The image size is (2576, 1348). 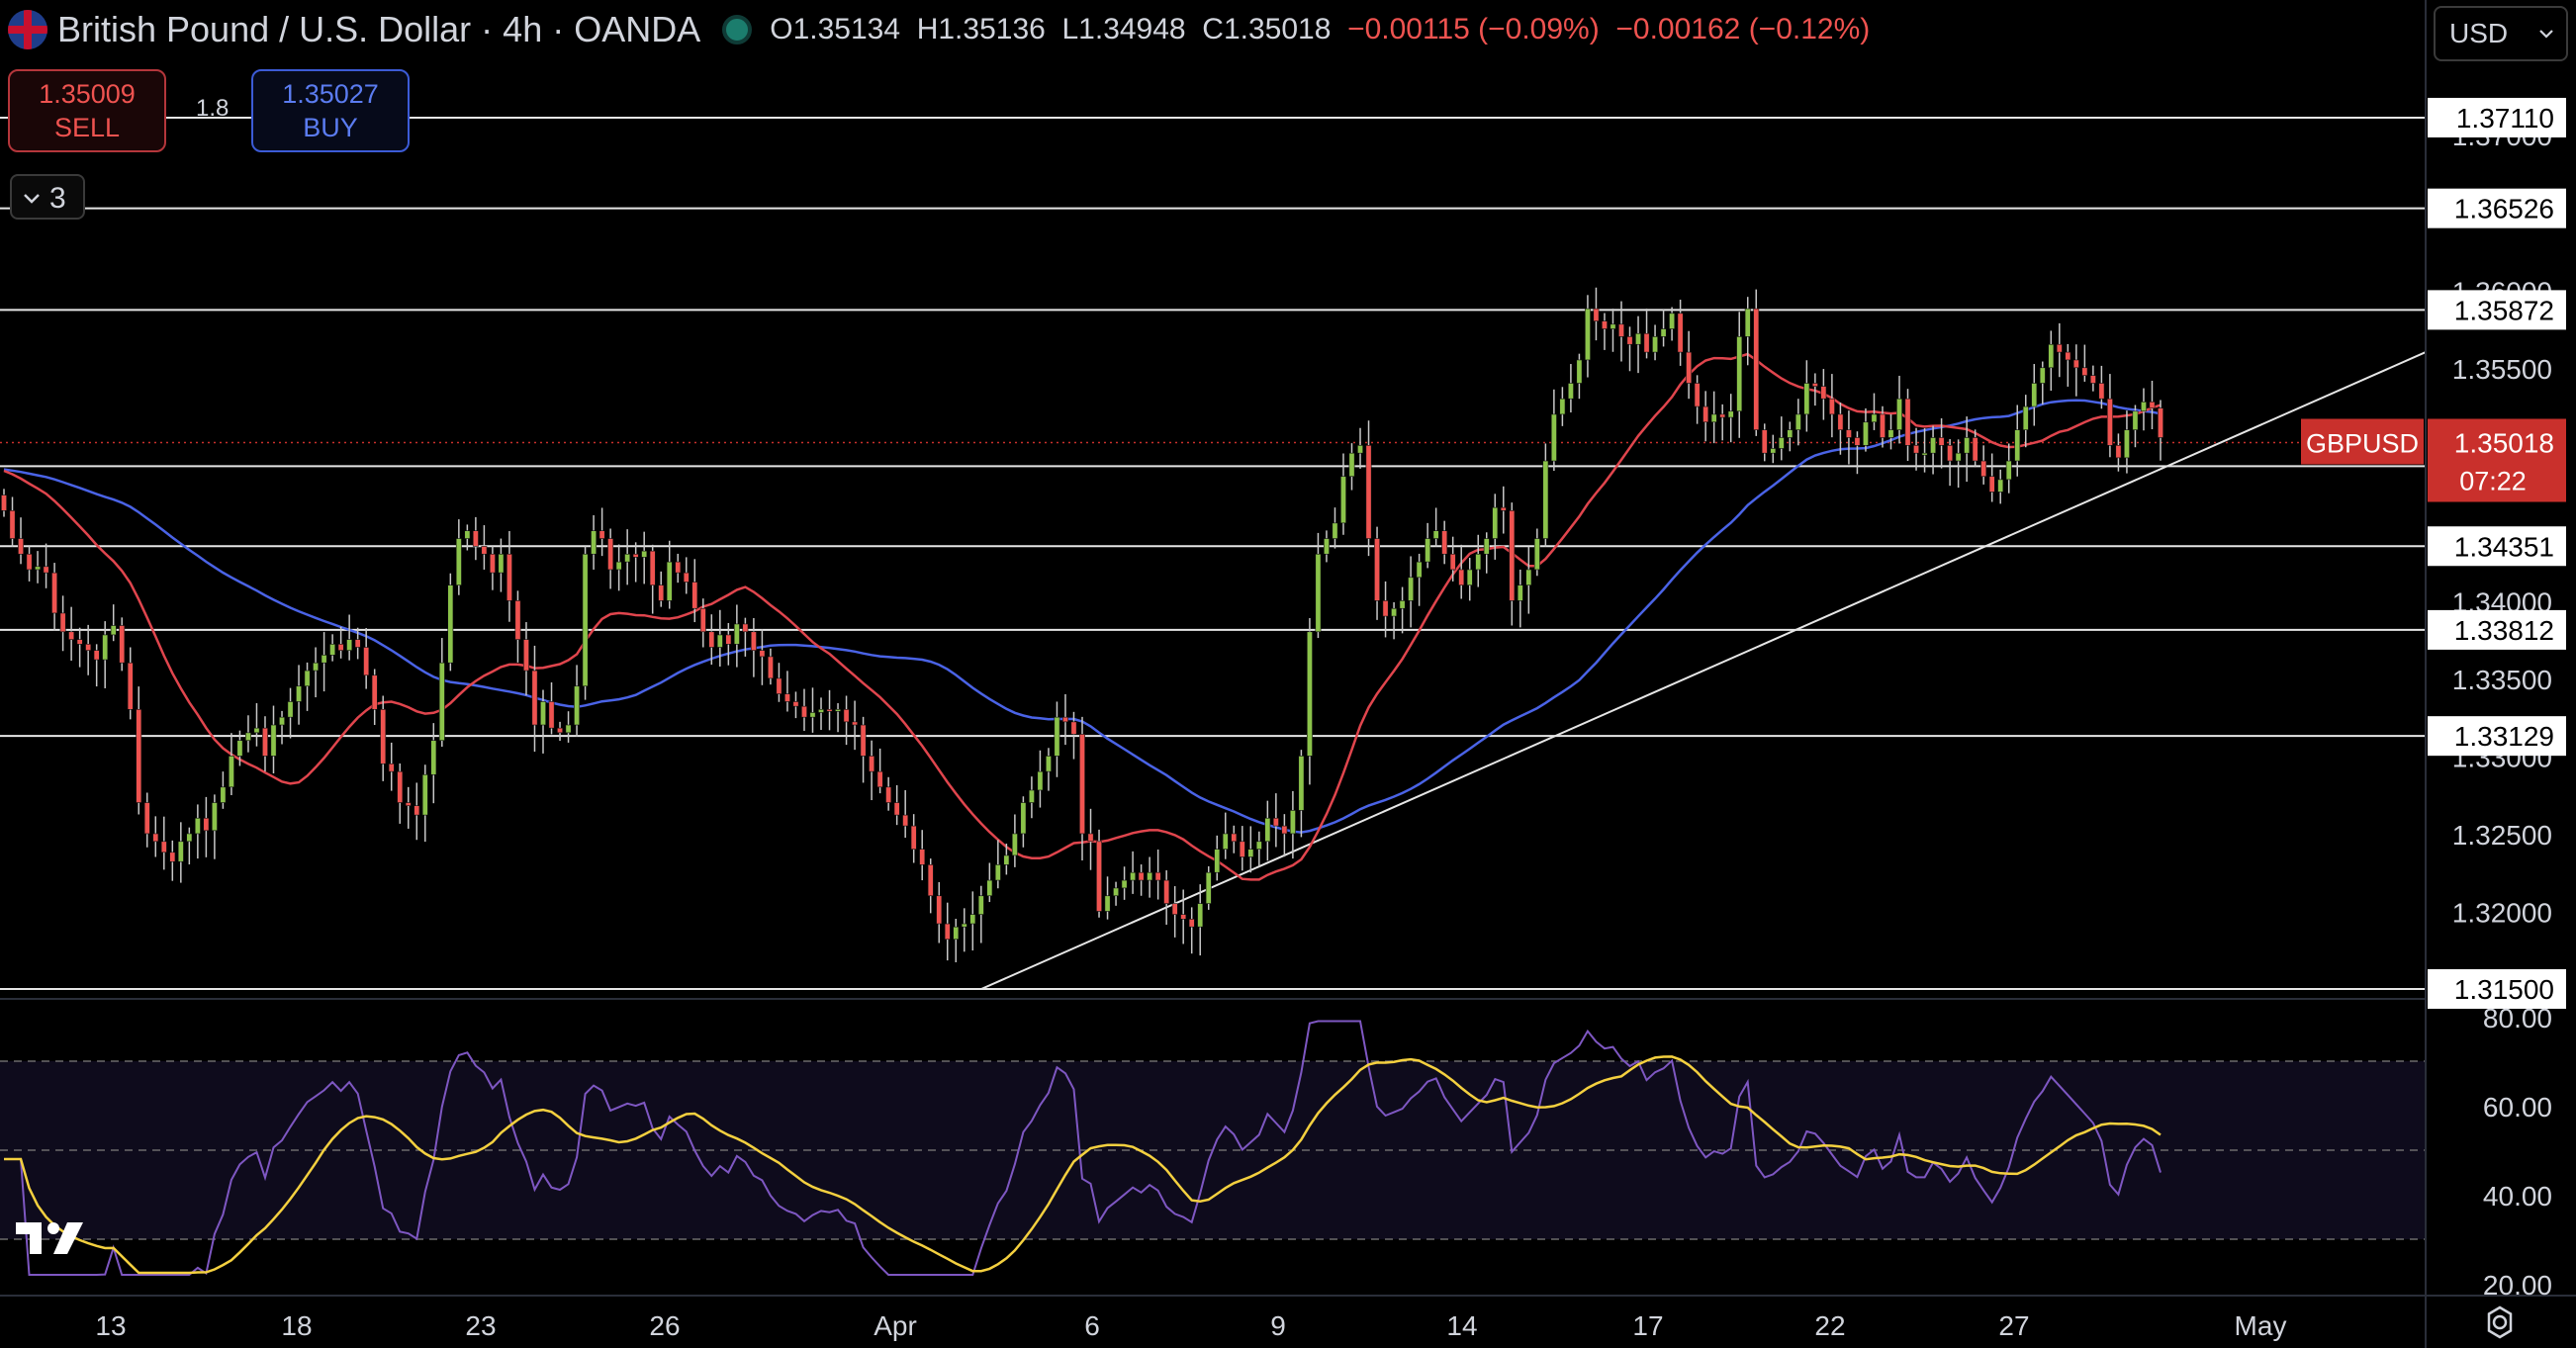 I want to click on interval-label: 4h, so click(x=523, y=29).